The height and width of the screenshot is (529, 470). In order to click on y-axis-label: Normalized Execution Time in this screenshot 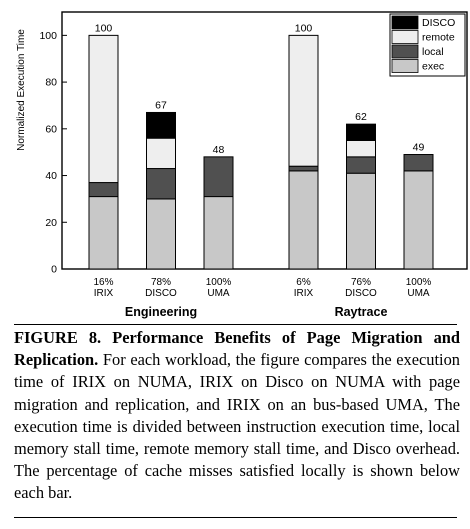, I will do `click(21, 90)`.